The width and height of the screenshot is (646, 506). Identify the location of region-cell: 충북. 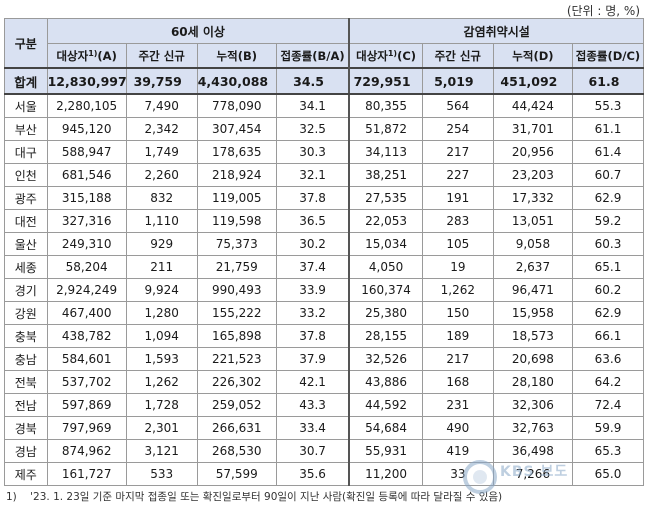
(26, 336).